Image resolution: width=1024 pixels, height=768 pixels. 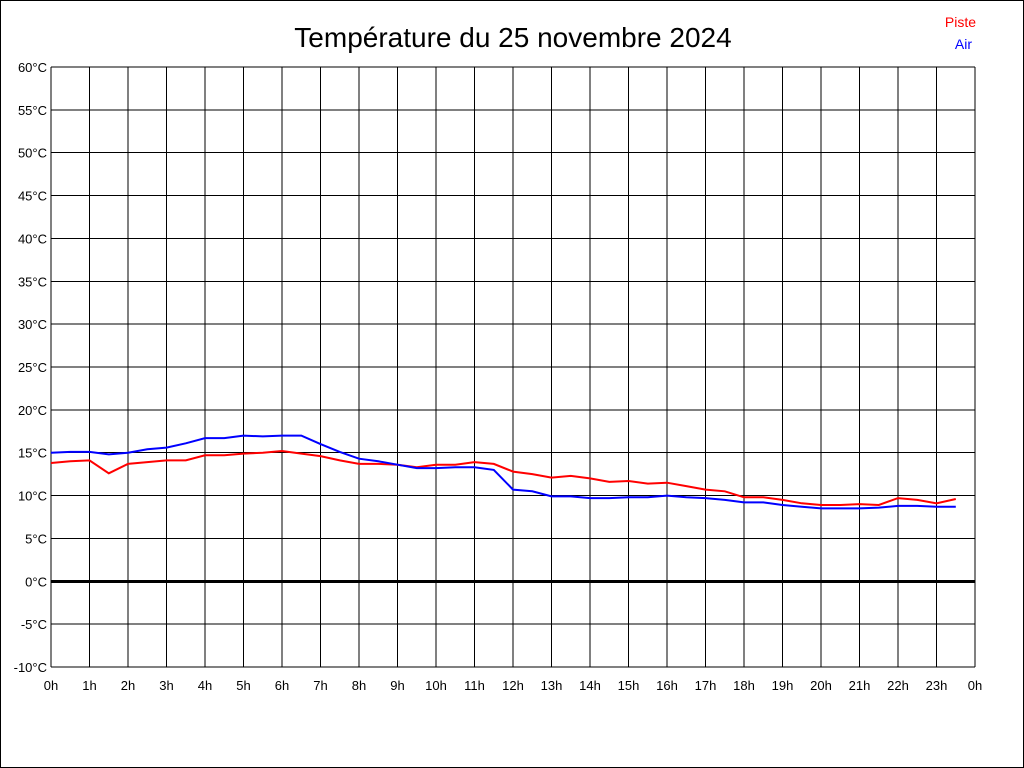 I want to click on x-tick-label: 3h, so click(x=166, y=685).